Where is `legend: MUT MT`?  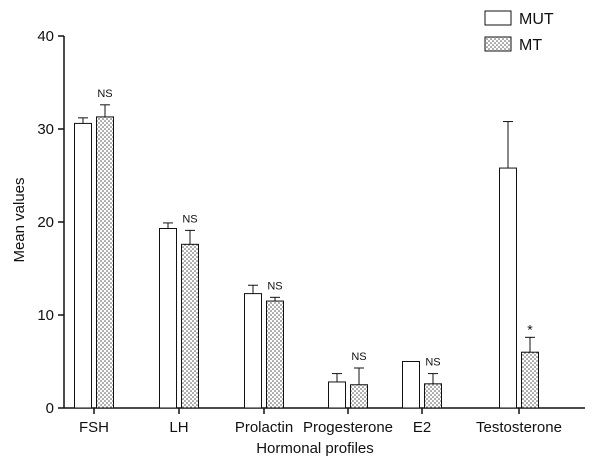 legend: MUT MT is located at coordinates (519, 32).